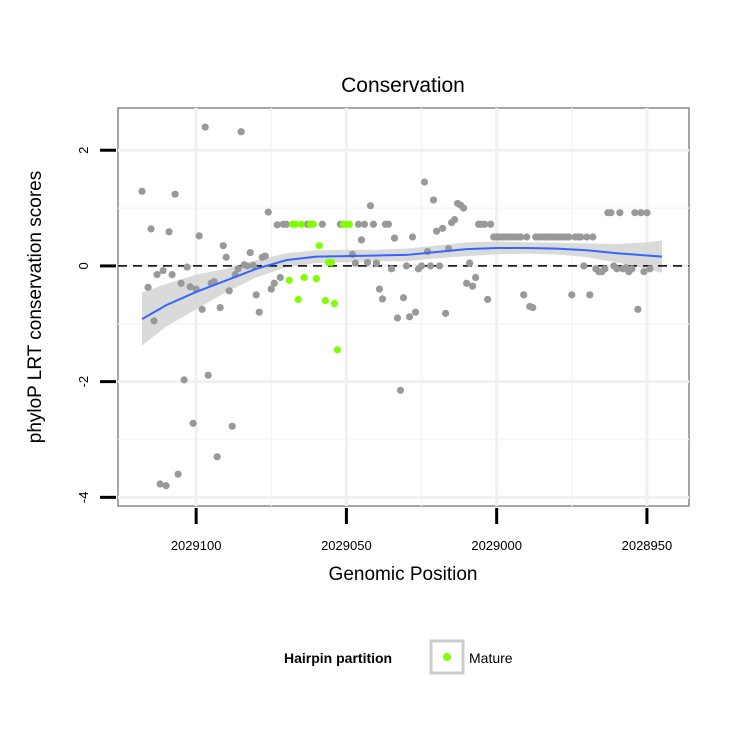 The height and width of the screenshot is (750, 750). Describe the element at coordinates (346, 545) in the screenshot. I see `x-tick-label: 2029050` at that location.